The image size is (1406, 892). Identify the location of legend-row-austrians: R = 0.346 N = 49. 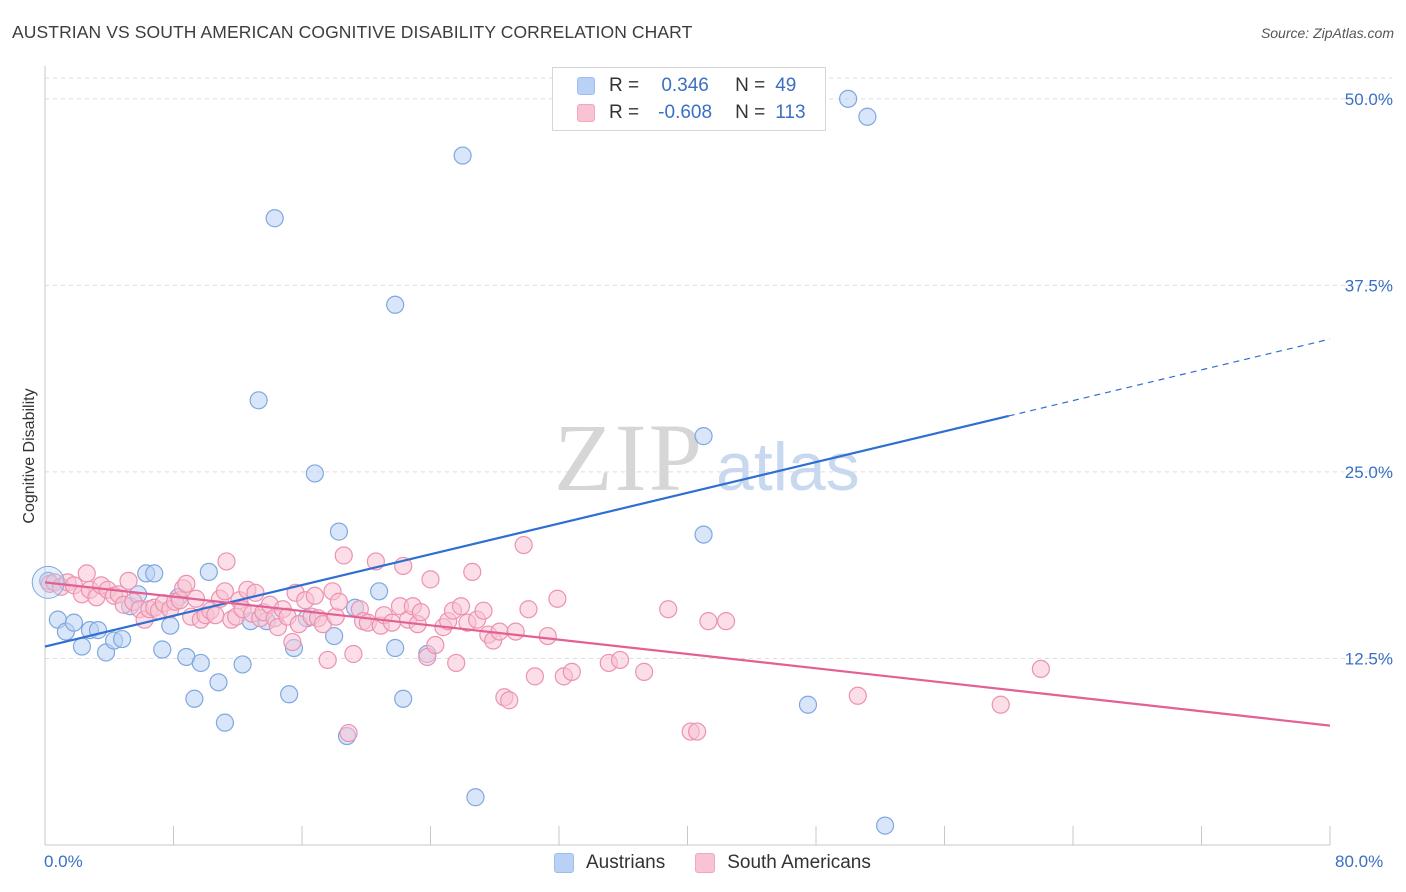
(686, 86).